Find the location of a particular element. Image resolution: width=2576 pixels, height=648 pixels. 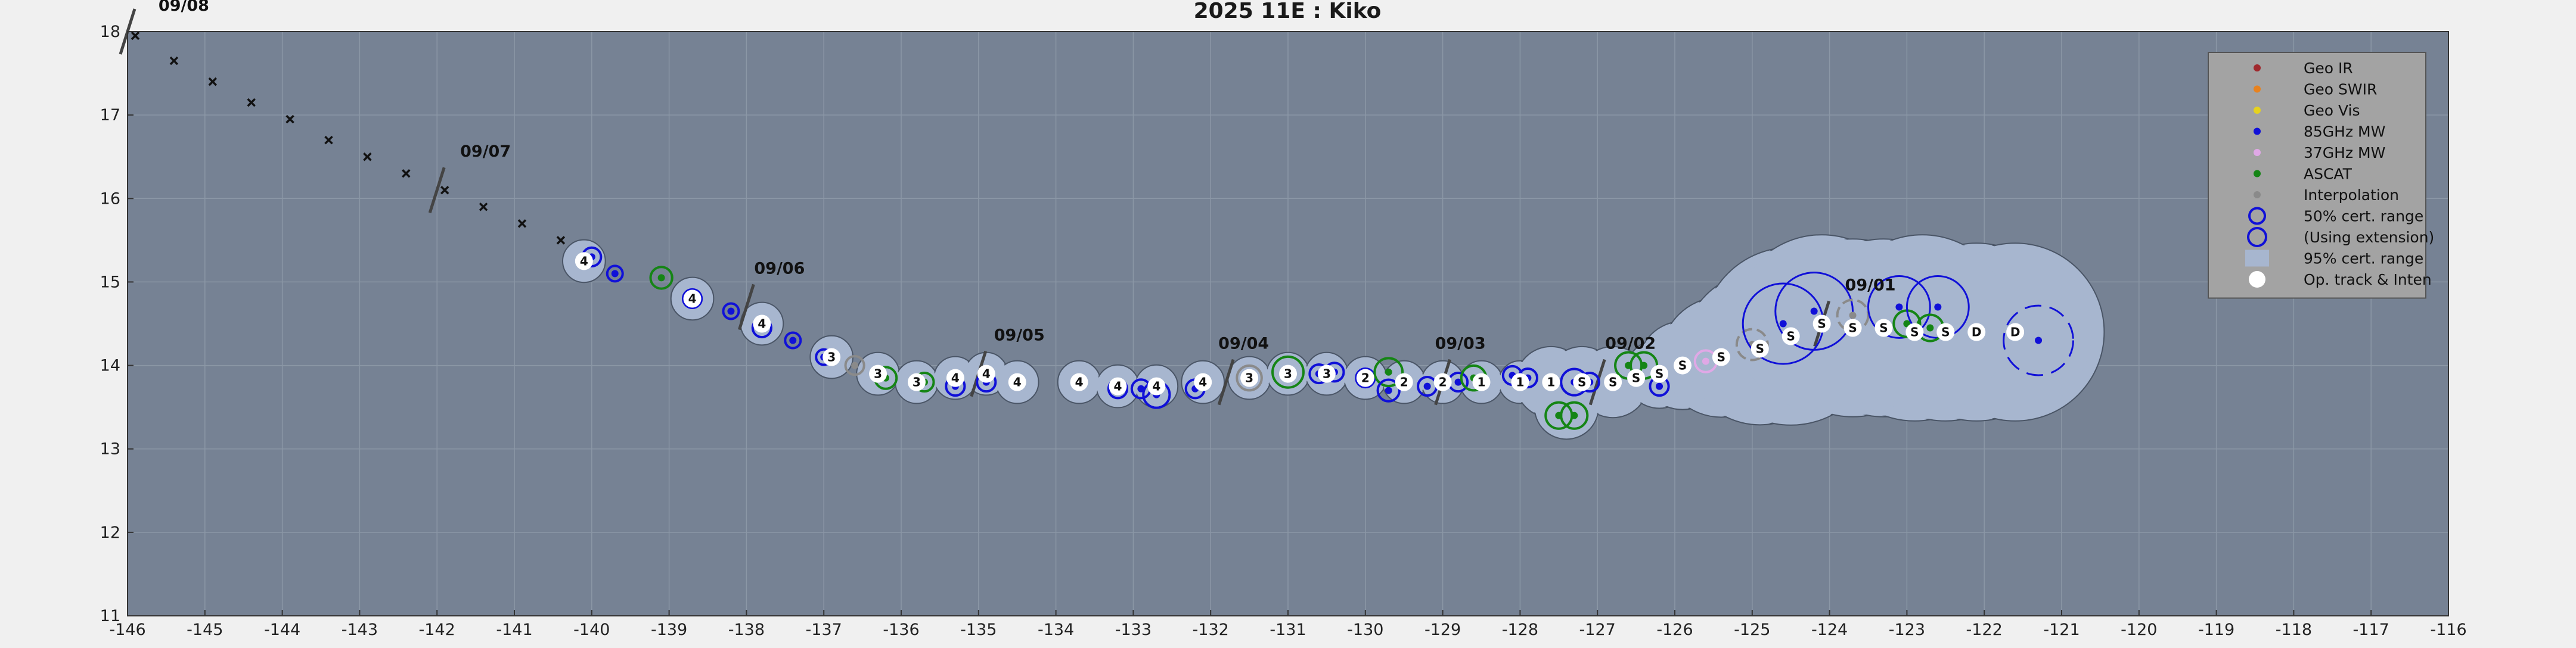

date-label: 09/05 is located at coordinates (1020, 335).